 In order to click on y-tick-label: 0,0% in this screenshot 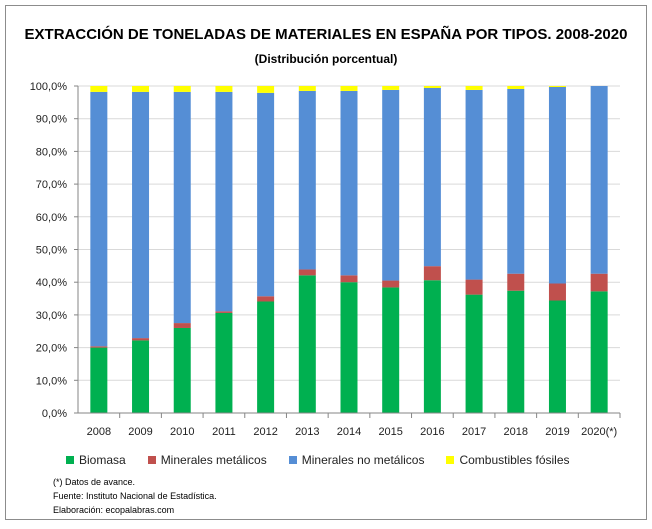, I will do `click(54, 414)`.